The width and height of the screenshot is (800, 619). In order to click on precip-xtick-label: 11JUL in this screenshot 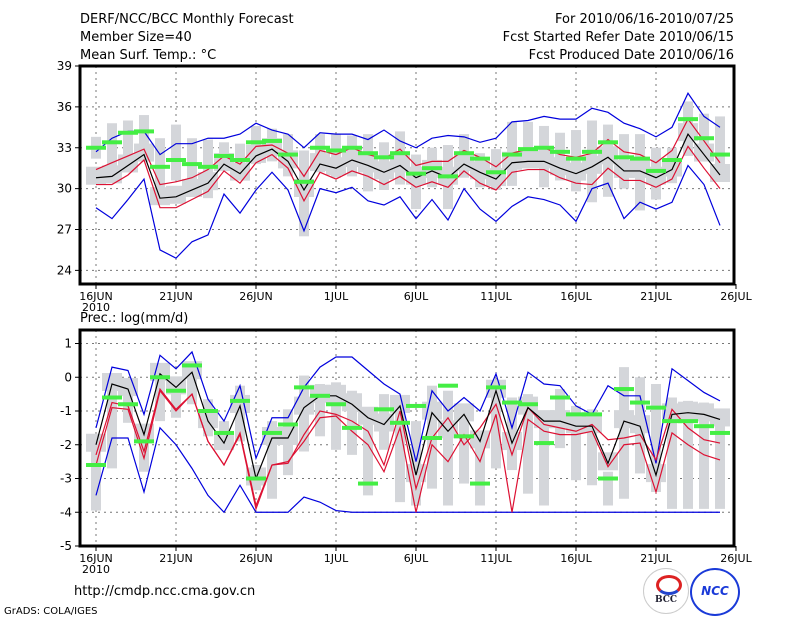, I will do `click(496, 558)`.